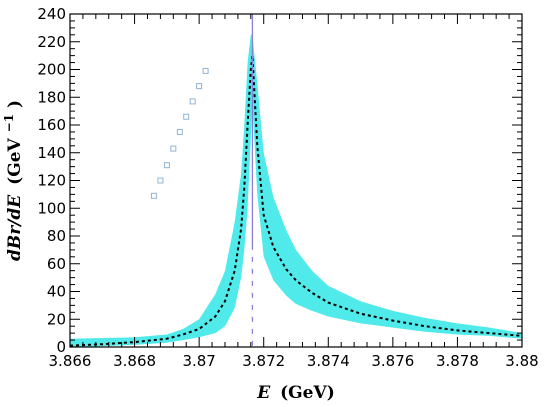 The width and height of the screenshot is (550, 407). I want to click on scatter-points, so click(179, 133).